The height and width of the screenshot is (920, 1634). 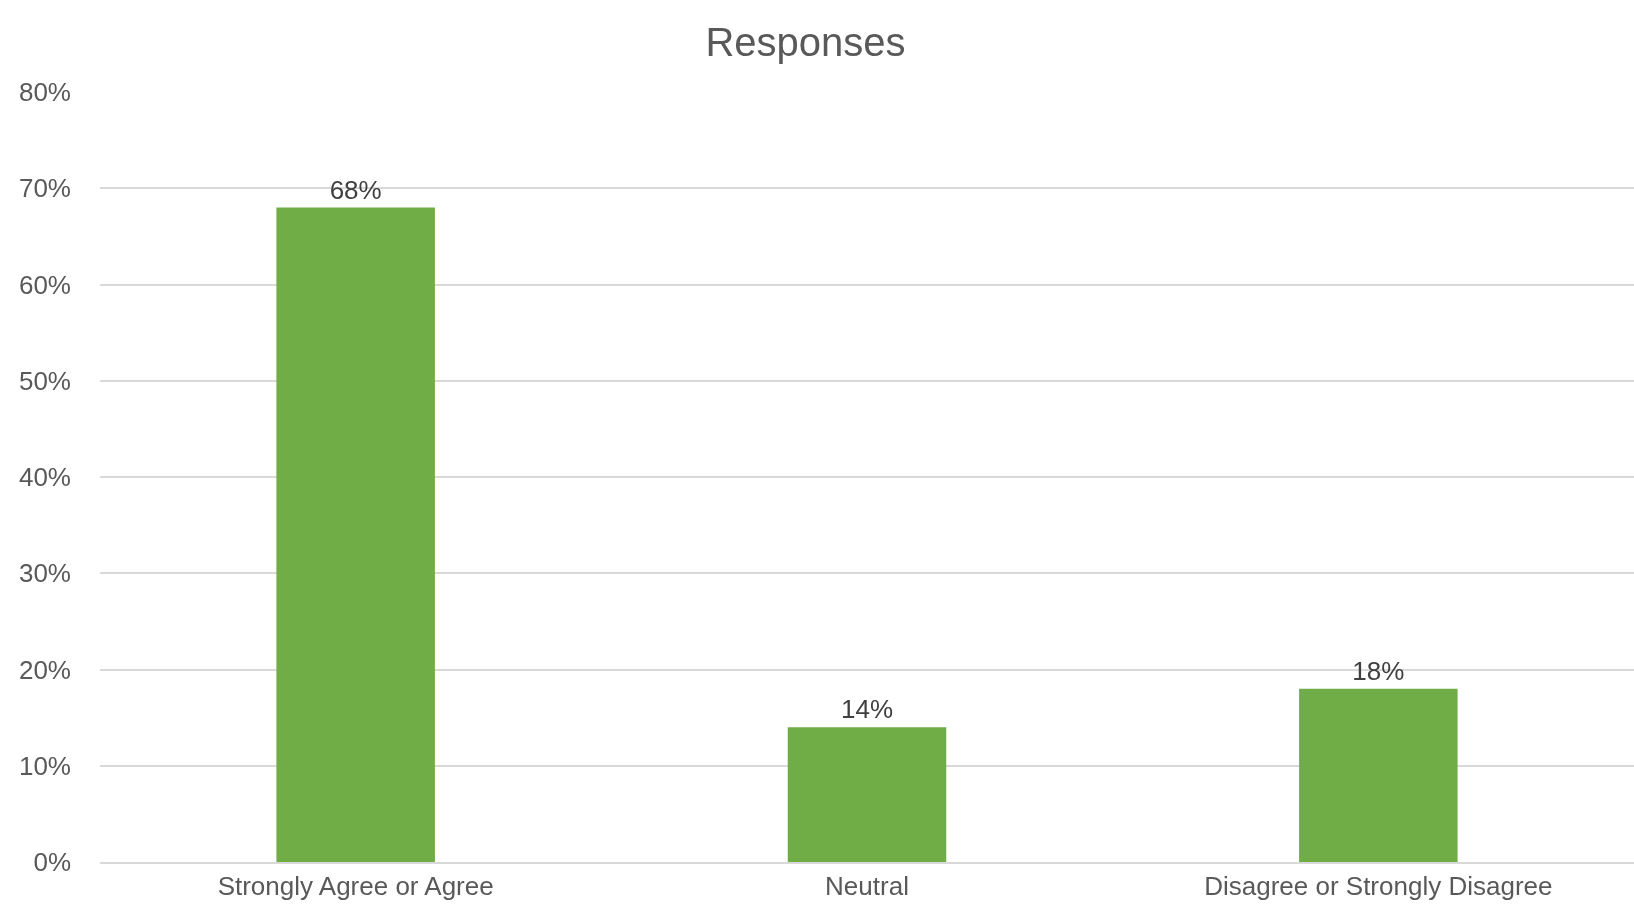 What do you see at coordinates (44, 765) in the screenshot?
I see `y-tick-label: 10%` at bounding box center [44, 765].